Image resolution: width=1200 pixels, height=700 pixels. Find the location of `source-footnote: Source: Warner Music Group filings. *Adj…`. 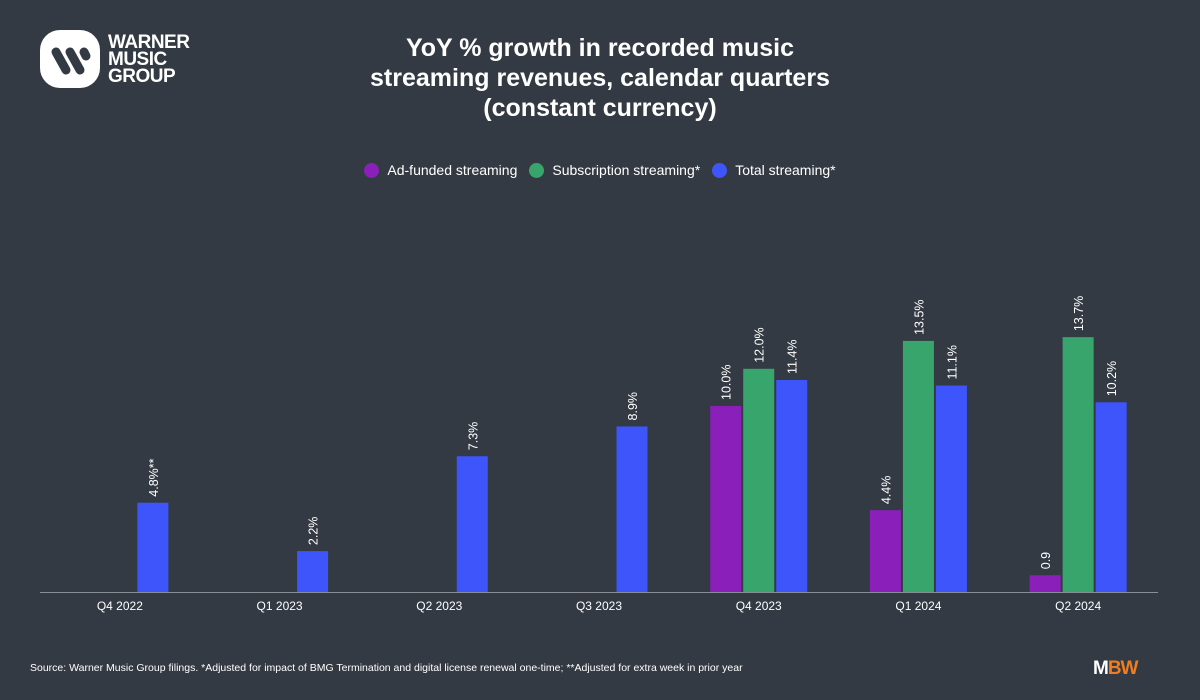

source-footnote: Source: Warner Music Group filings. *Adj… is located at coordinates (386, 668).